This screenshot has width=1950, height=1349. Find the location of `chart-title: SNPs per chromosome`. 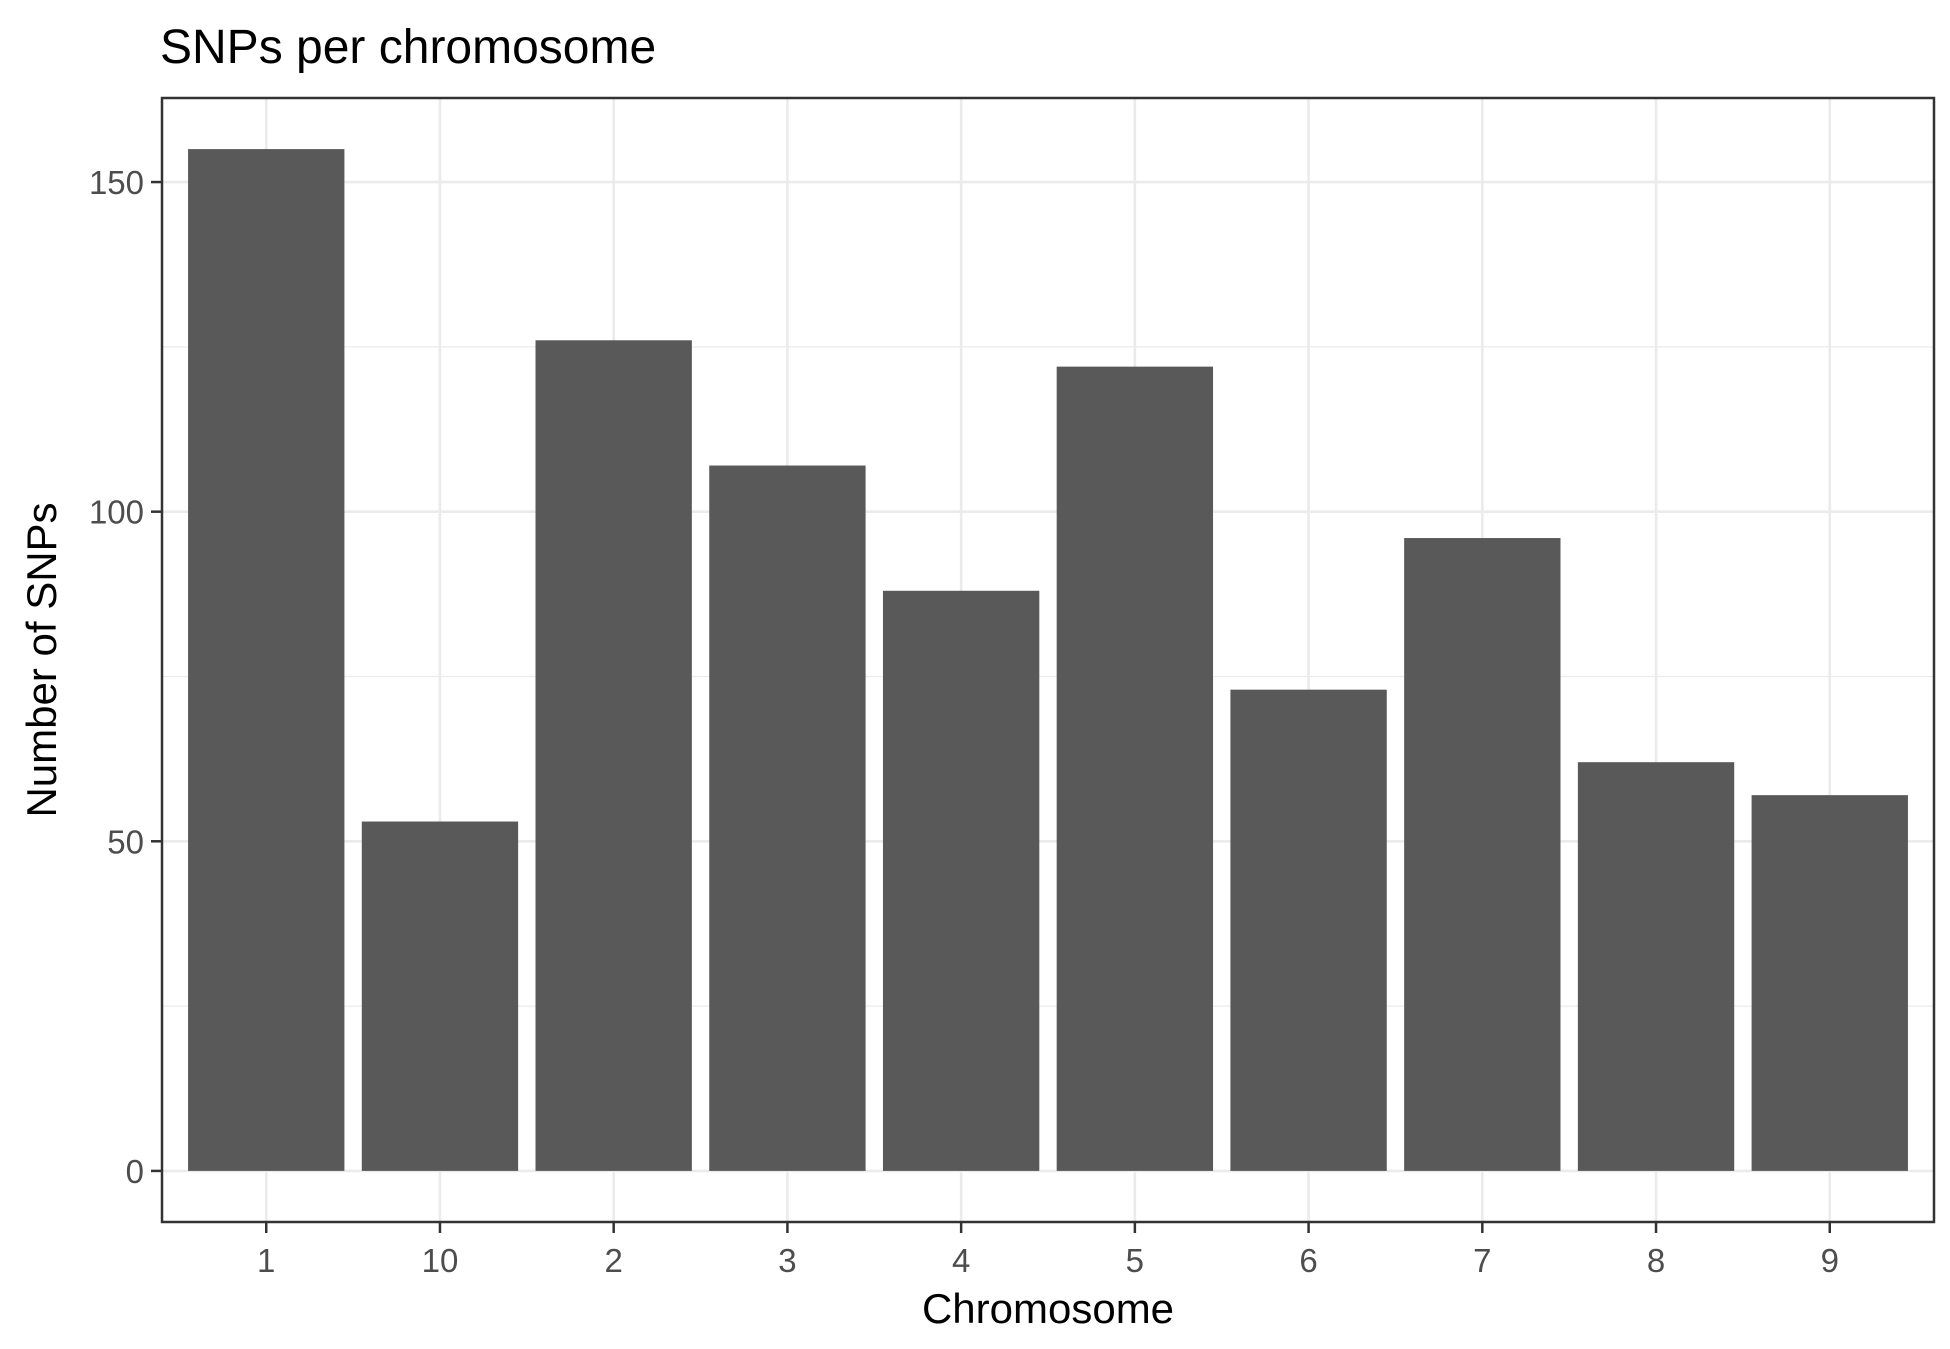

chart-title: SNPs per chromosome is located at coordinates (408, 47).